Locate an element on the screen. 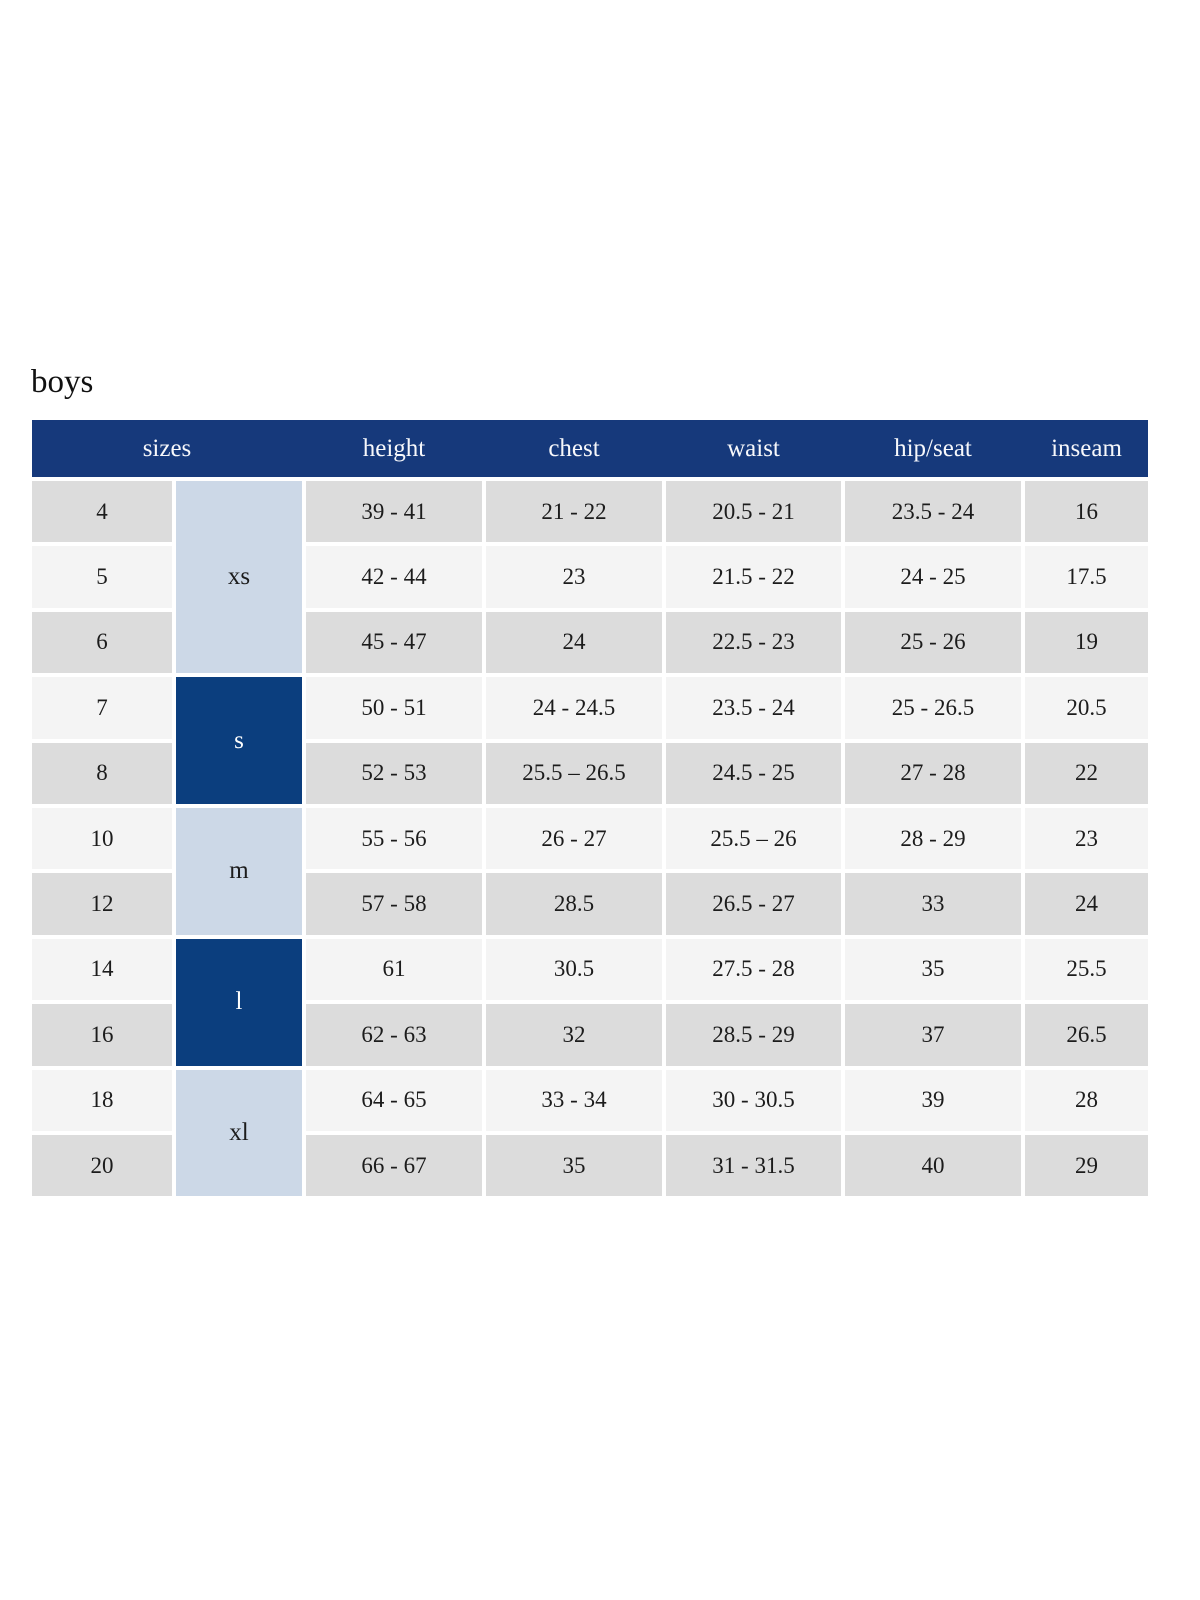  hip-seat-cell: 25 - 26 is located at coordinates (933, 642).